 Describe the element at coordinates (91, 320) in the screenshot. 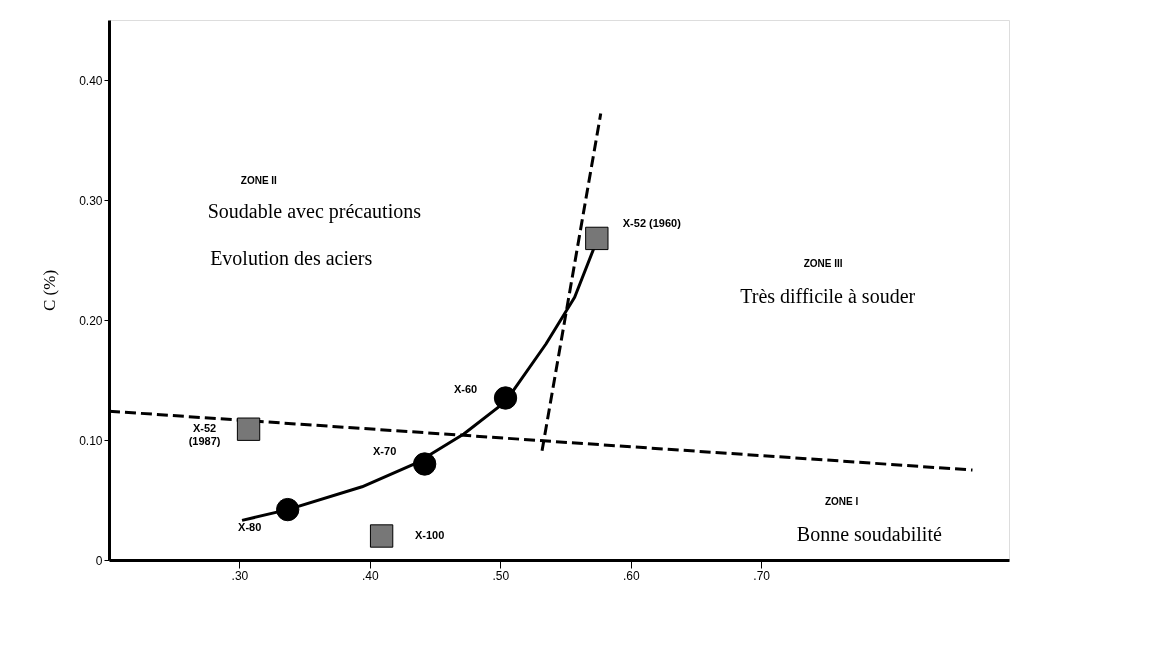

I see `y-tick-label: 0.20` at that location.